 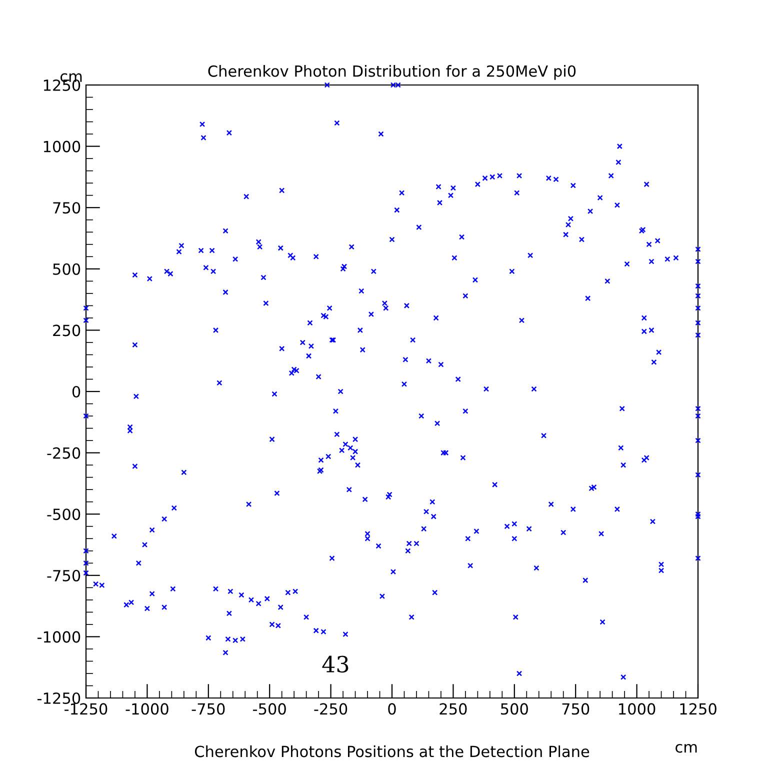 I want to click on x-tick-label: -250, so click(x=331, y=709).